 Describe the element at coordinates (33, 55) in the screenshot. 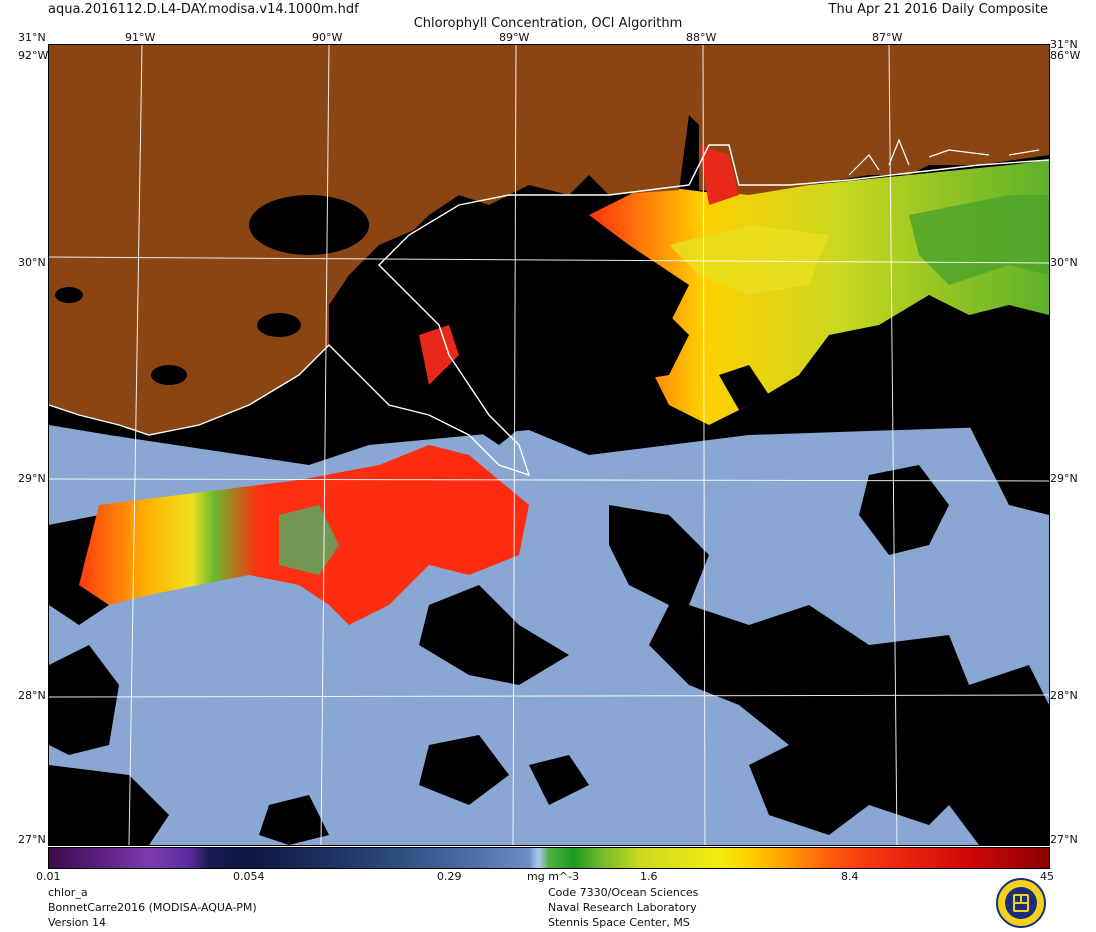

I see `left-lon-label: 92°W` at that location.